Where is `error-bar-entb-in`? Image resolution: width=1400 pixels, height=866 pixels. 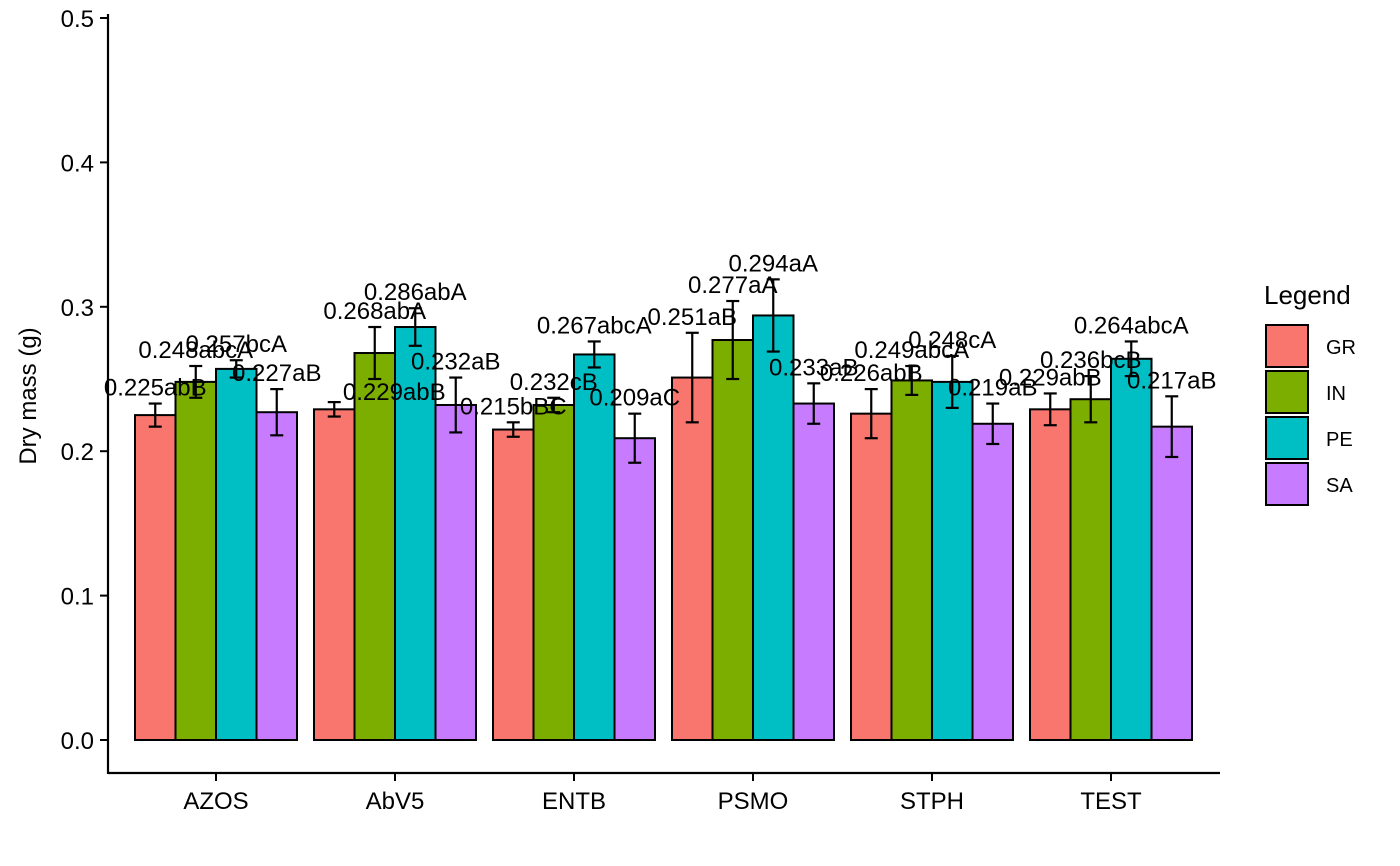
error-bar-entb-in is located at coordinates (554, 405).